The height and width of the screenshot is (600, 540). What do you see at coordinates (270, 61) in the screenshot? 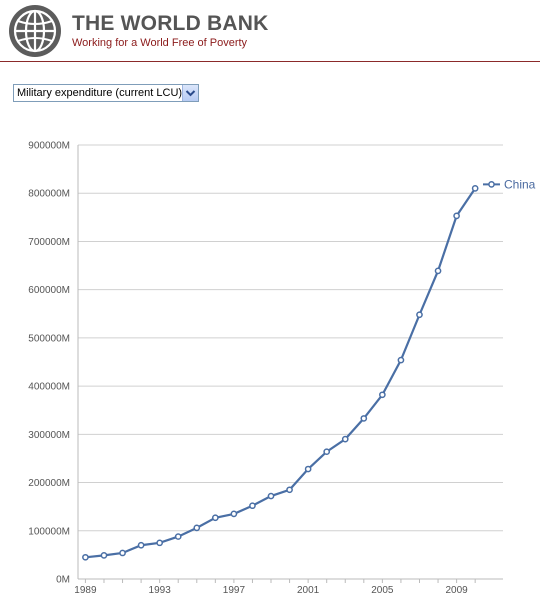
I see `header-divider` at bounding box center [270, 61].